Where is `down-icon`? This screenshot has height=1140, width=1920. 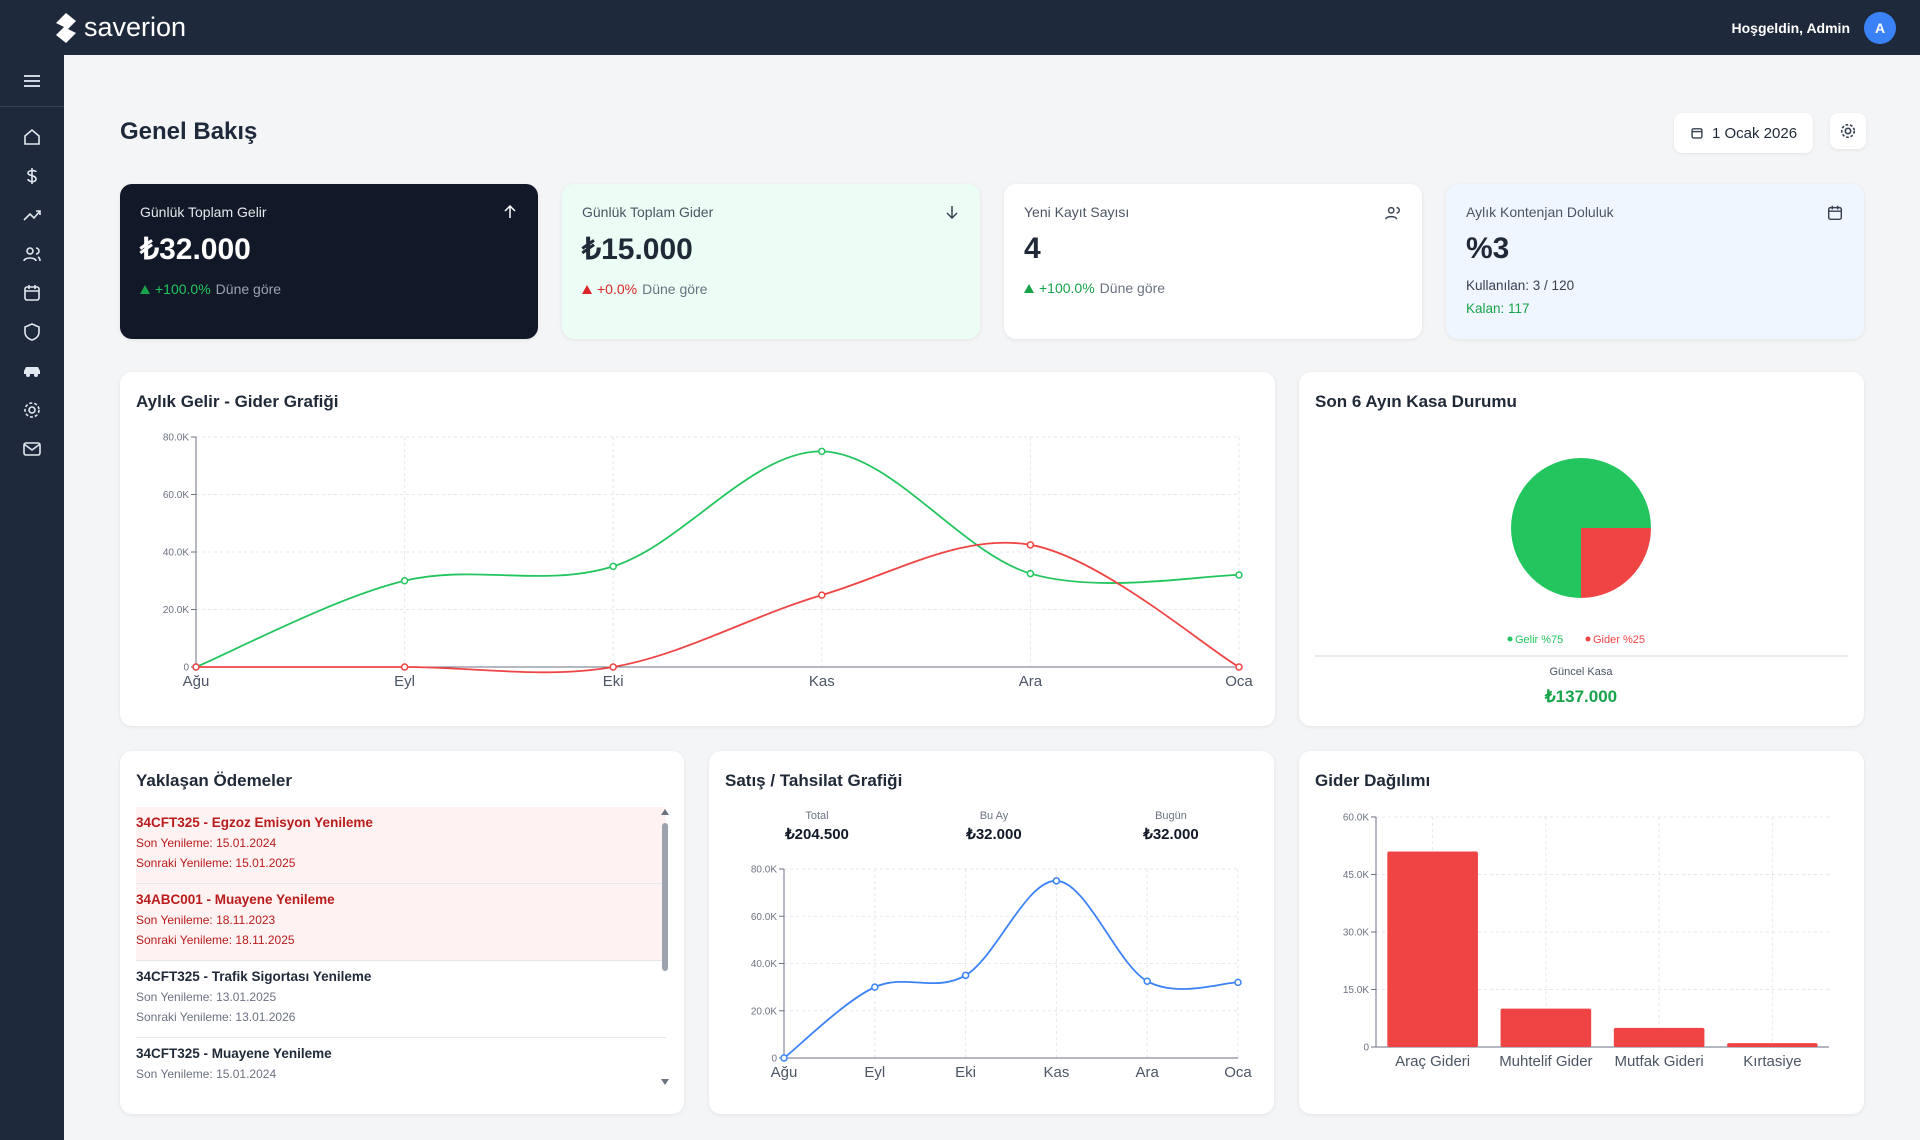
down-icon is located at coordinates (952, 213).